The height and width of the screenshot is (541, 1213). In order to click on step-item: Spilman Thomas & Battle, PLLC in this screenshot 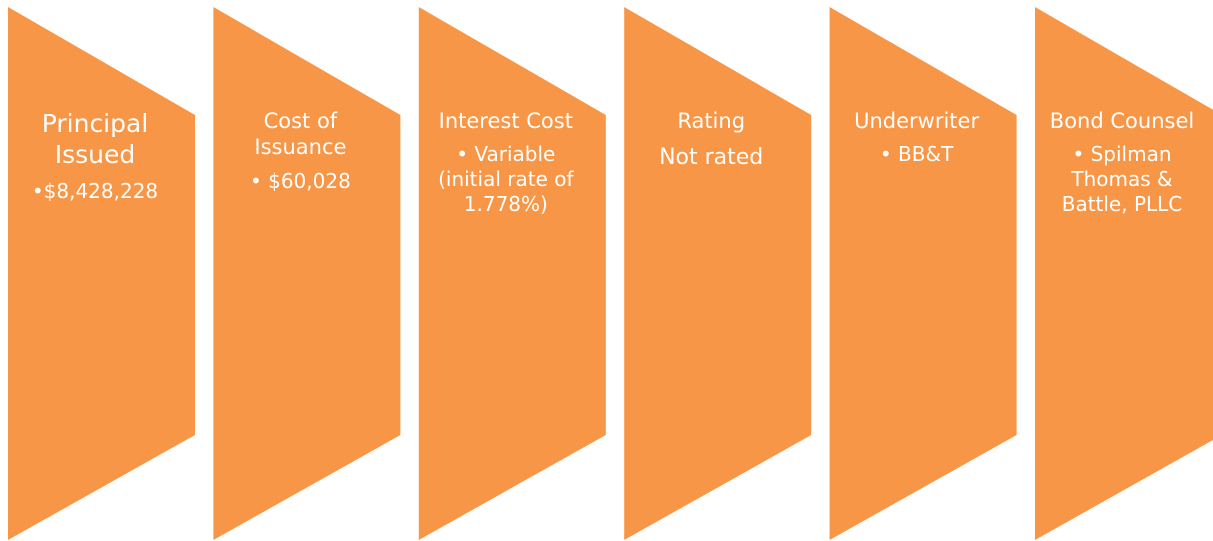, I will do `click(1122, 179)`.